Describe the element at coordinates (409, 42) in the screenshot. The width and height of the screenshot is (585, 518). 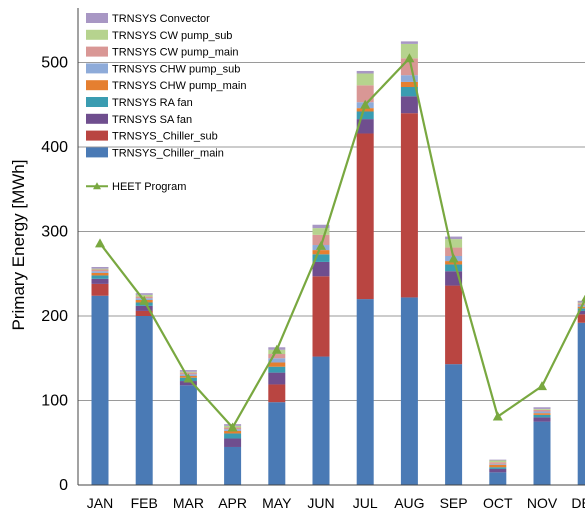
I see `bar-trnsys-convector-aug` at that location.